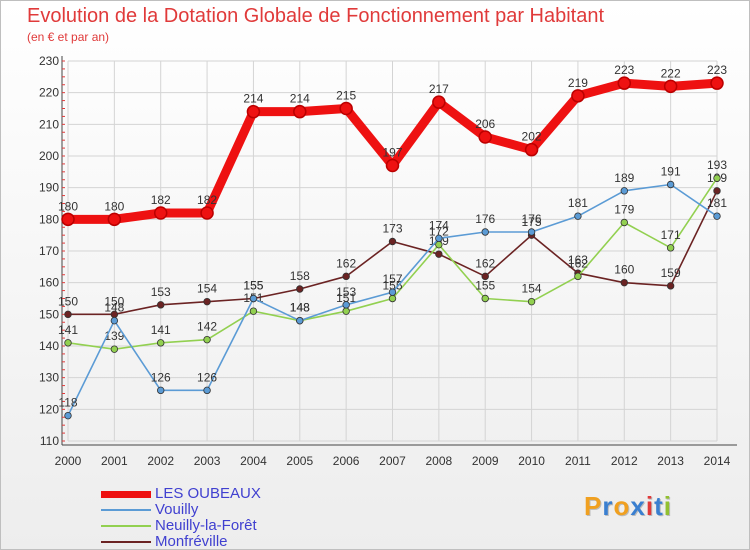  Describe the element at coordinates (49, 188) in the screenshot. I see `y-tick-label: 190` at that location.